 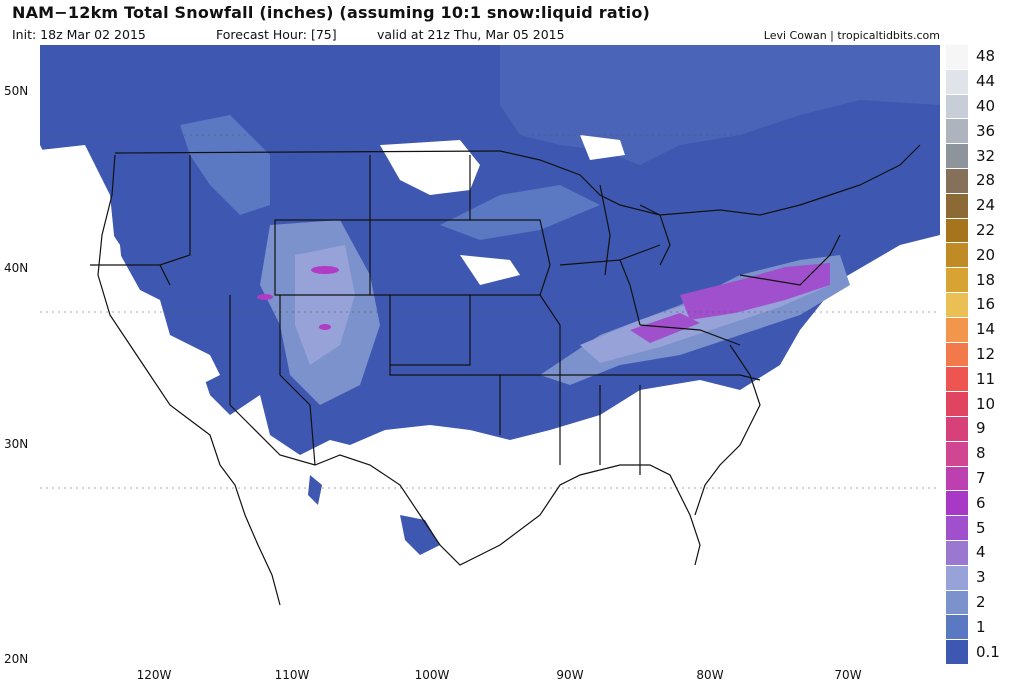 I want to click on lon-label-90w: 90W, so click(x=570, y=675).